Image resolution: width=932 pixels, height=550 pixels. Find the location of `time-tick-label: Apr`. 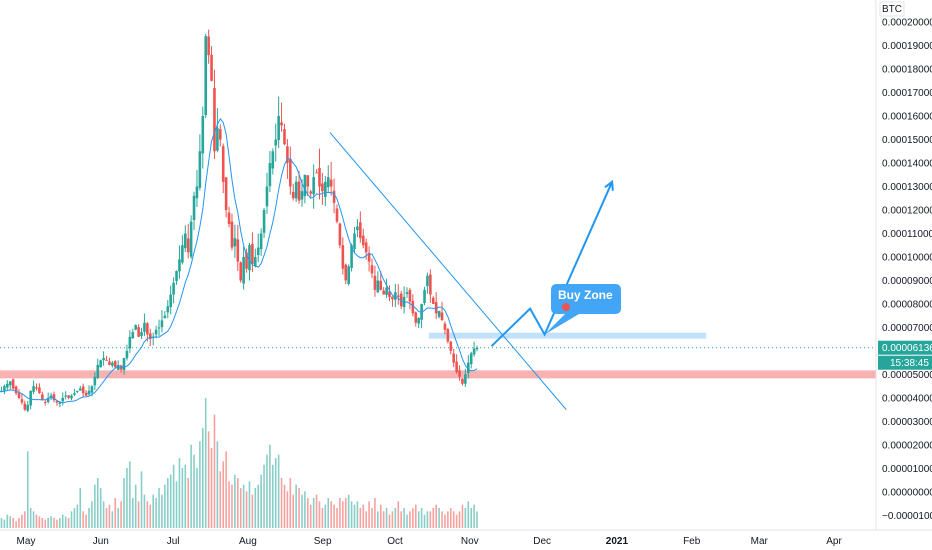

time-tick-label: Apr is located at coordinates (834, 541).